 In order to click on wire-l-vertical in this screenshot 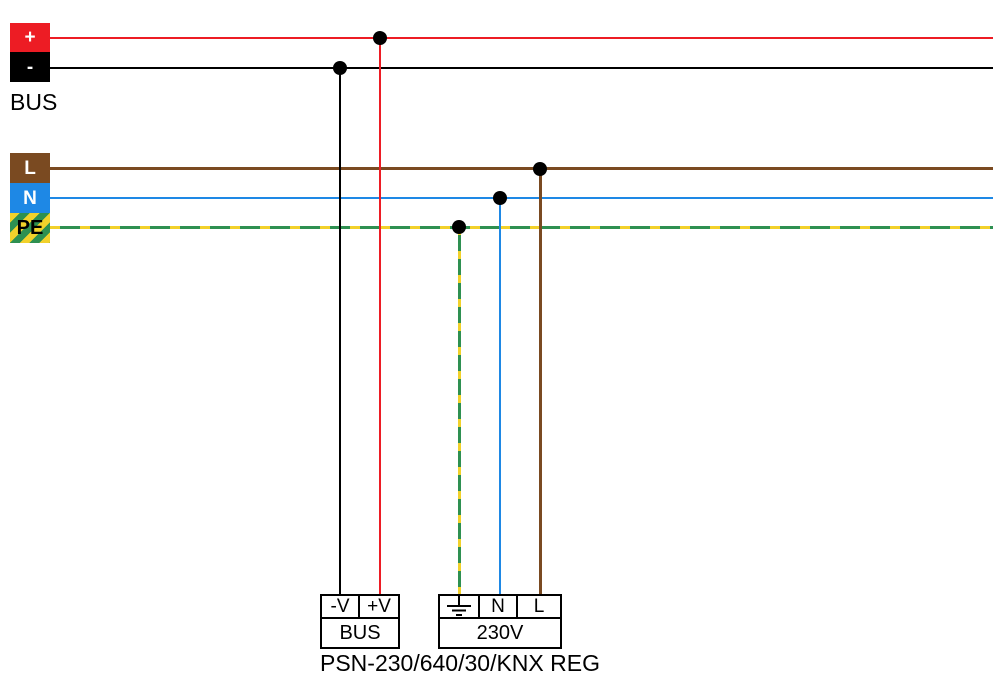, I will do `click(540, 381)`.